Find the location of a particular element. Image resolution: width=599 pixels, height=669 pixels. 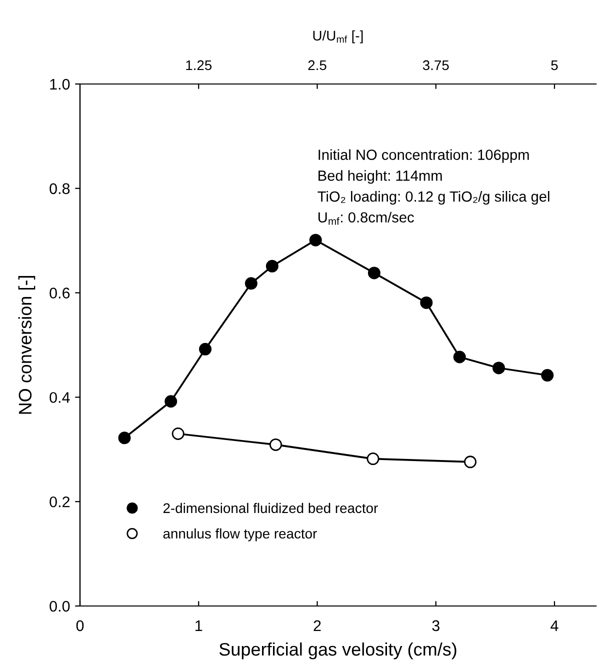

x-tick-label: 4 is located at coordinates (554, 625).